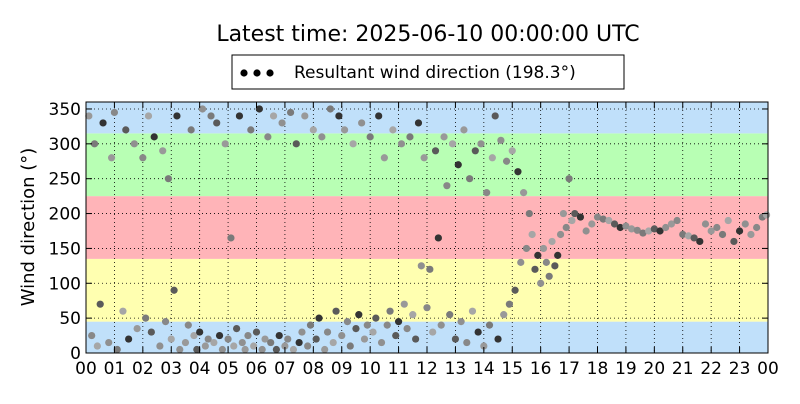 The image size is (800, 404). What do you see at coordinates (512, 369) in the screenshot?
I see `x-tick-label: 15` at bounding box center [512, 369].